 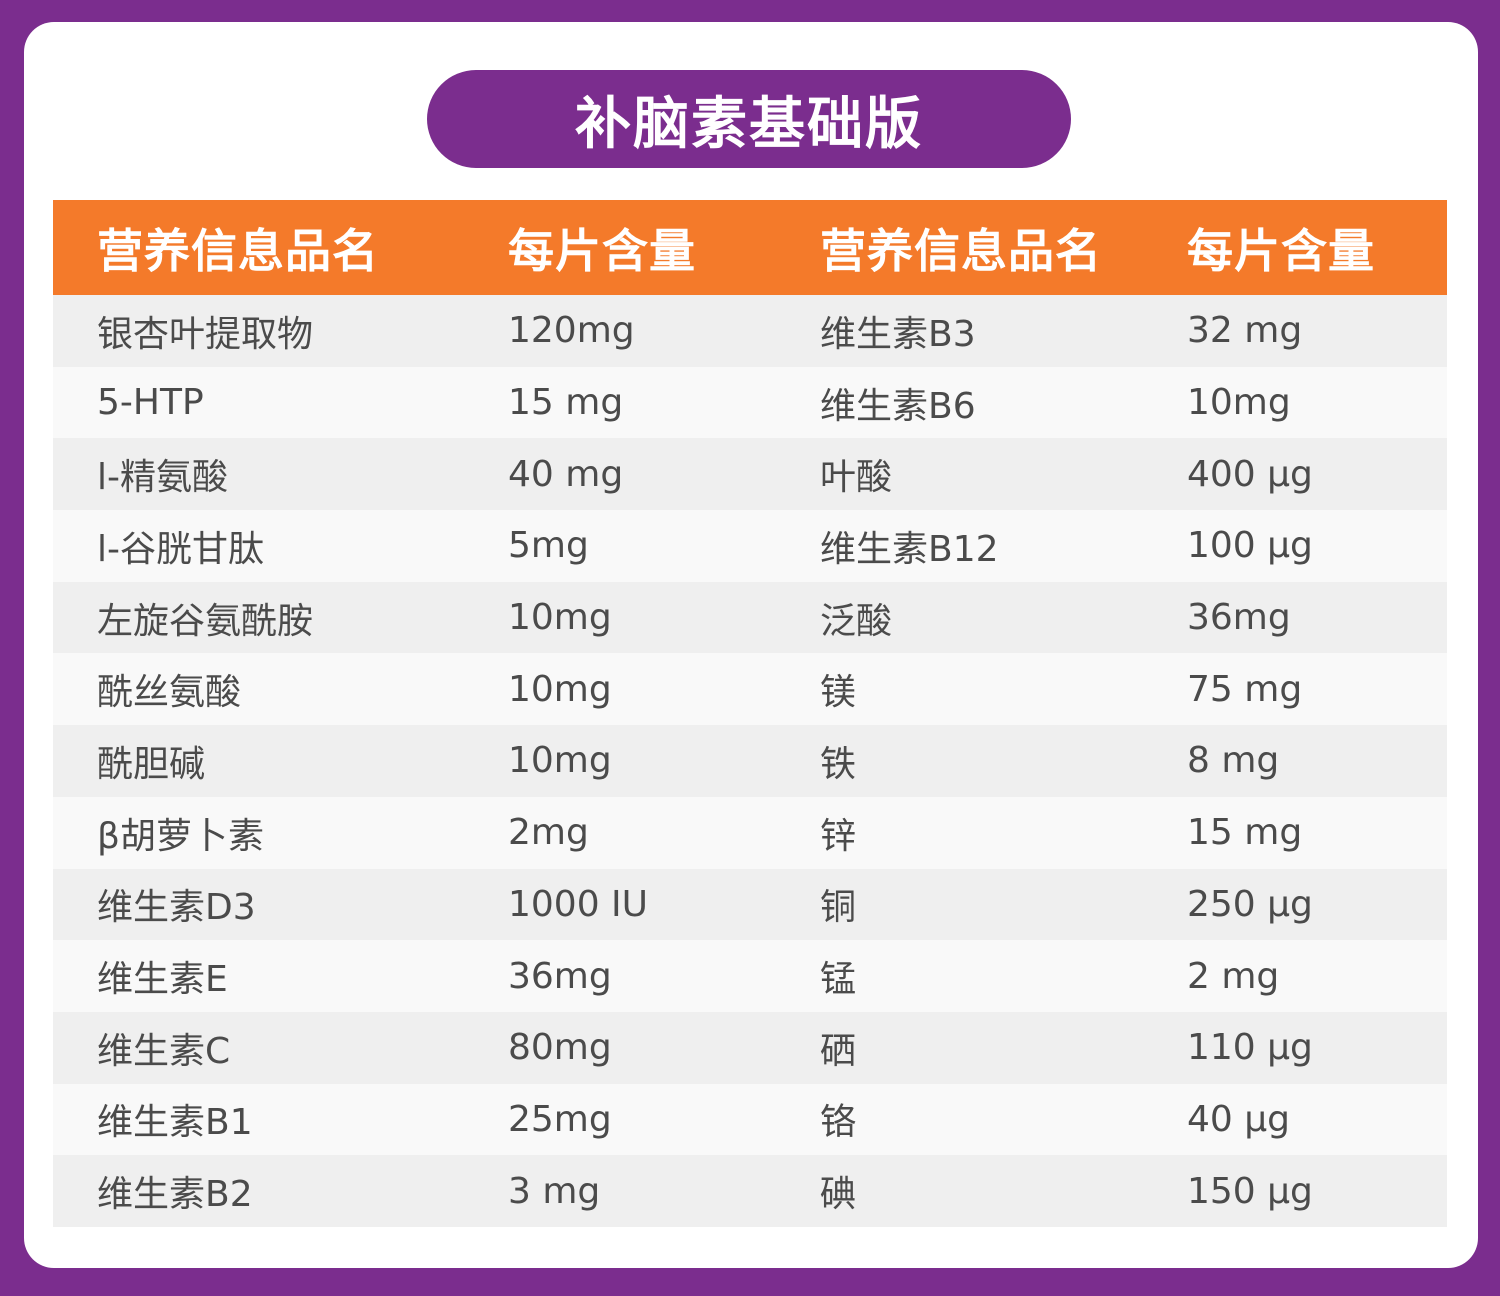 I want to click on nutrient-name: 维生素B6, so click(x=898, y=406).